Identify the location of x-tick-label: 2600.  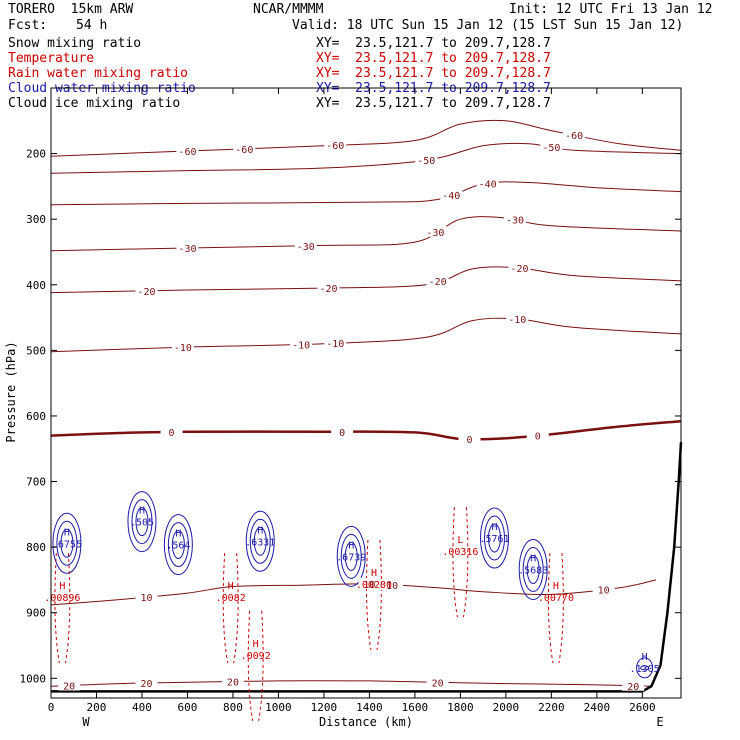
(642, 707).